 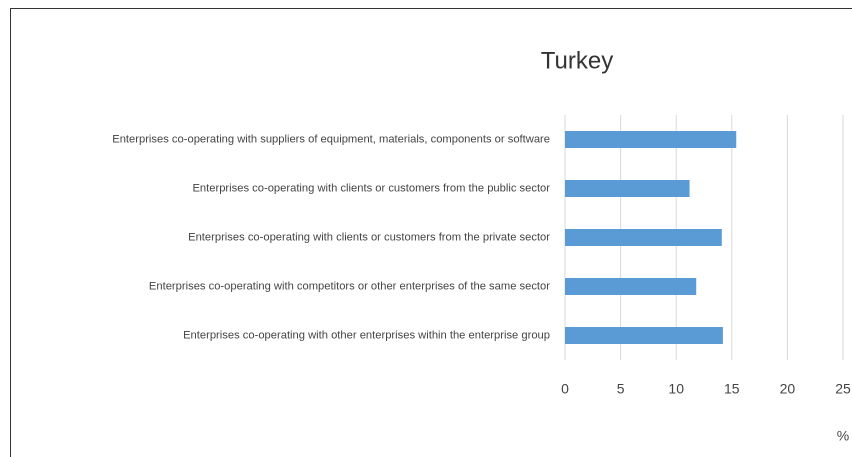 What do you see at coordinates (676, 389) in the screenshot?
I see `x-tick-label: 10` at bounding box center [676, 389].